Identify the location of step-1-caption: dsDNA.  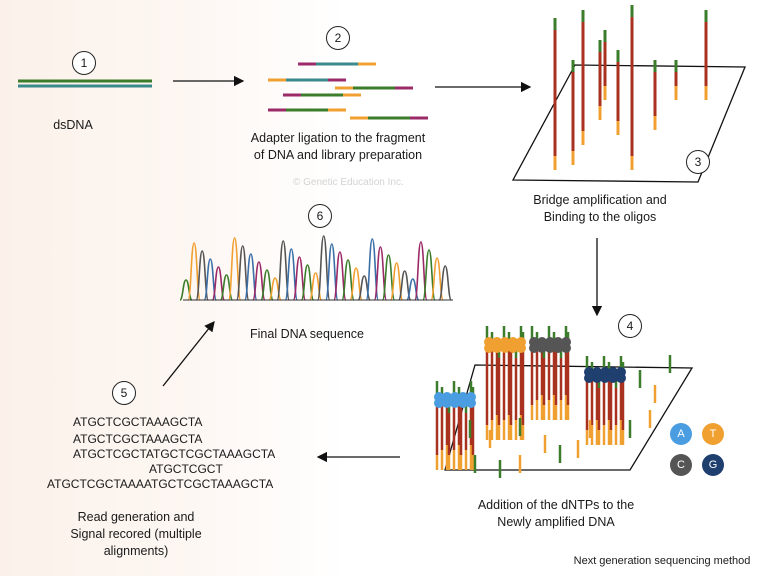
(73, 125).